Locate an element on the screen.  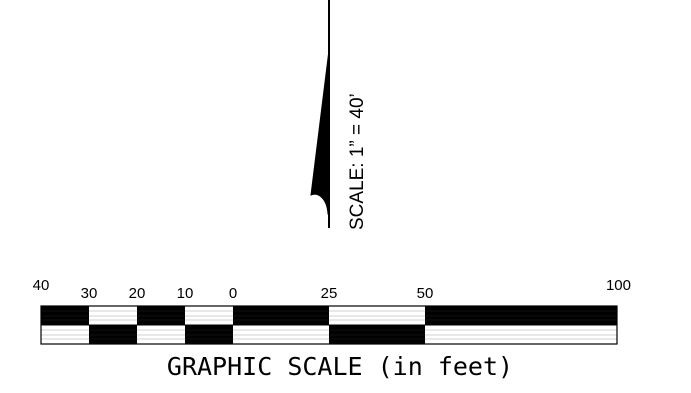
graphic-scale-bar is located at coordinates (329, 325).